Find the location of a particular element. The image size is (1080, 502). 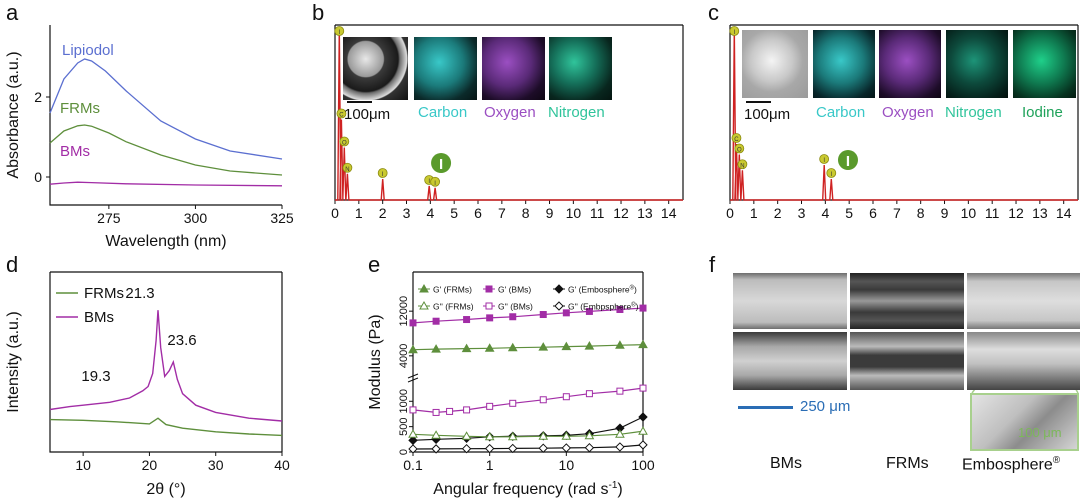

ytick-label-a: 2 is located at coordinates (38, 97).